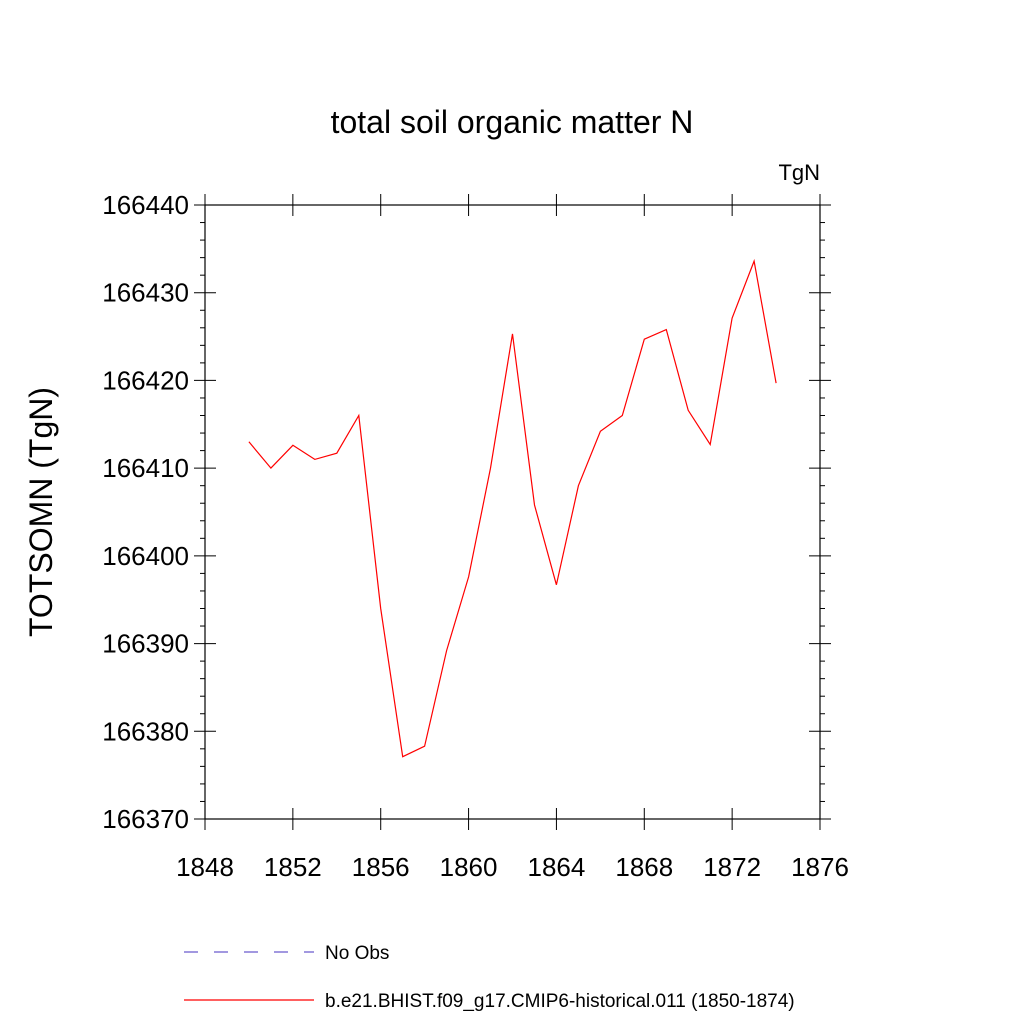 This screenshot has width=1024, height=1024. I want to click on x-tick-labels: 1848 1852 1856 1860 1864 1868 1872 1876, so click(512, 867).